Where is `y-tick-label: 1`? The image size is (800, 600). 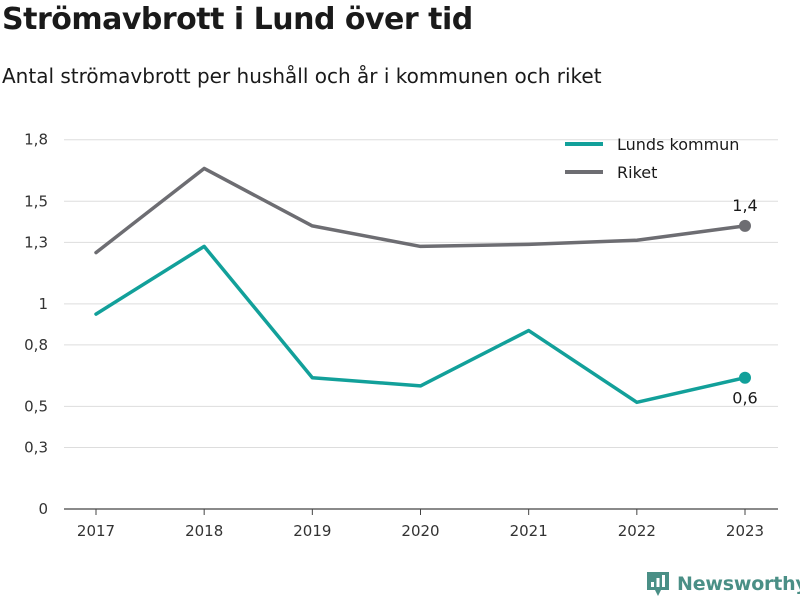 y-tick-label: 1 is located at coordinates (43, 304).